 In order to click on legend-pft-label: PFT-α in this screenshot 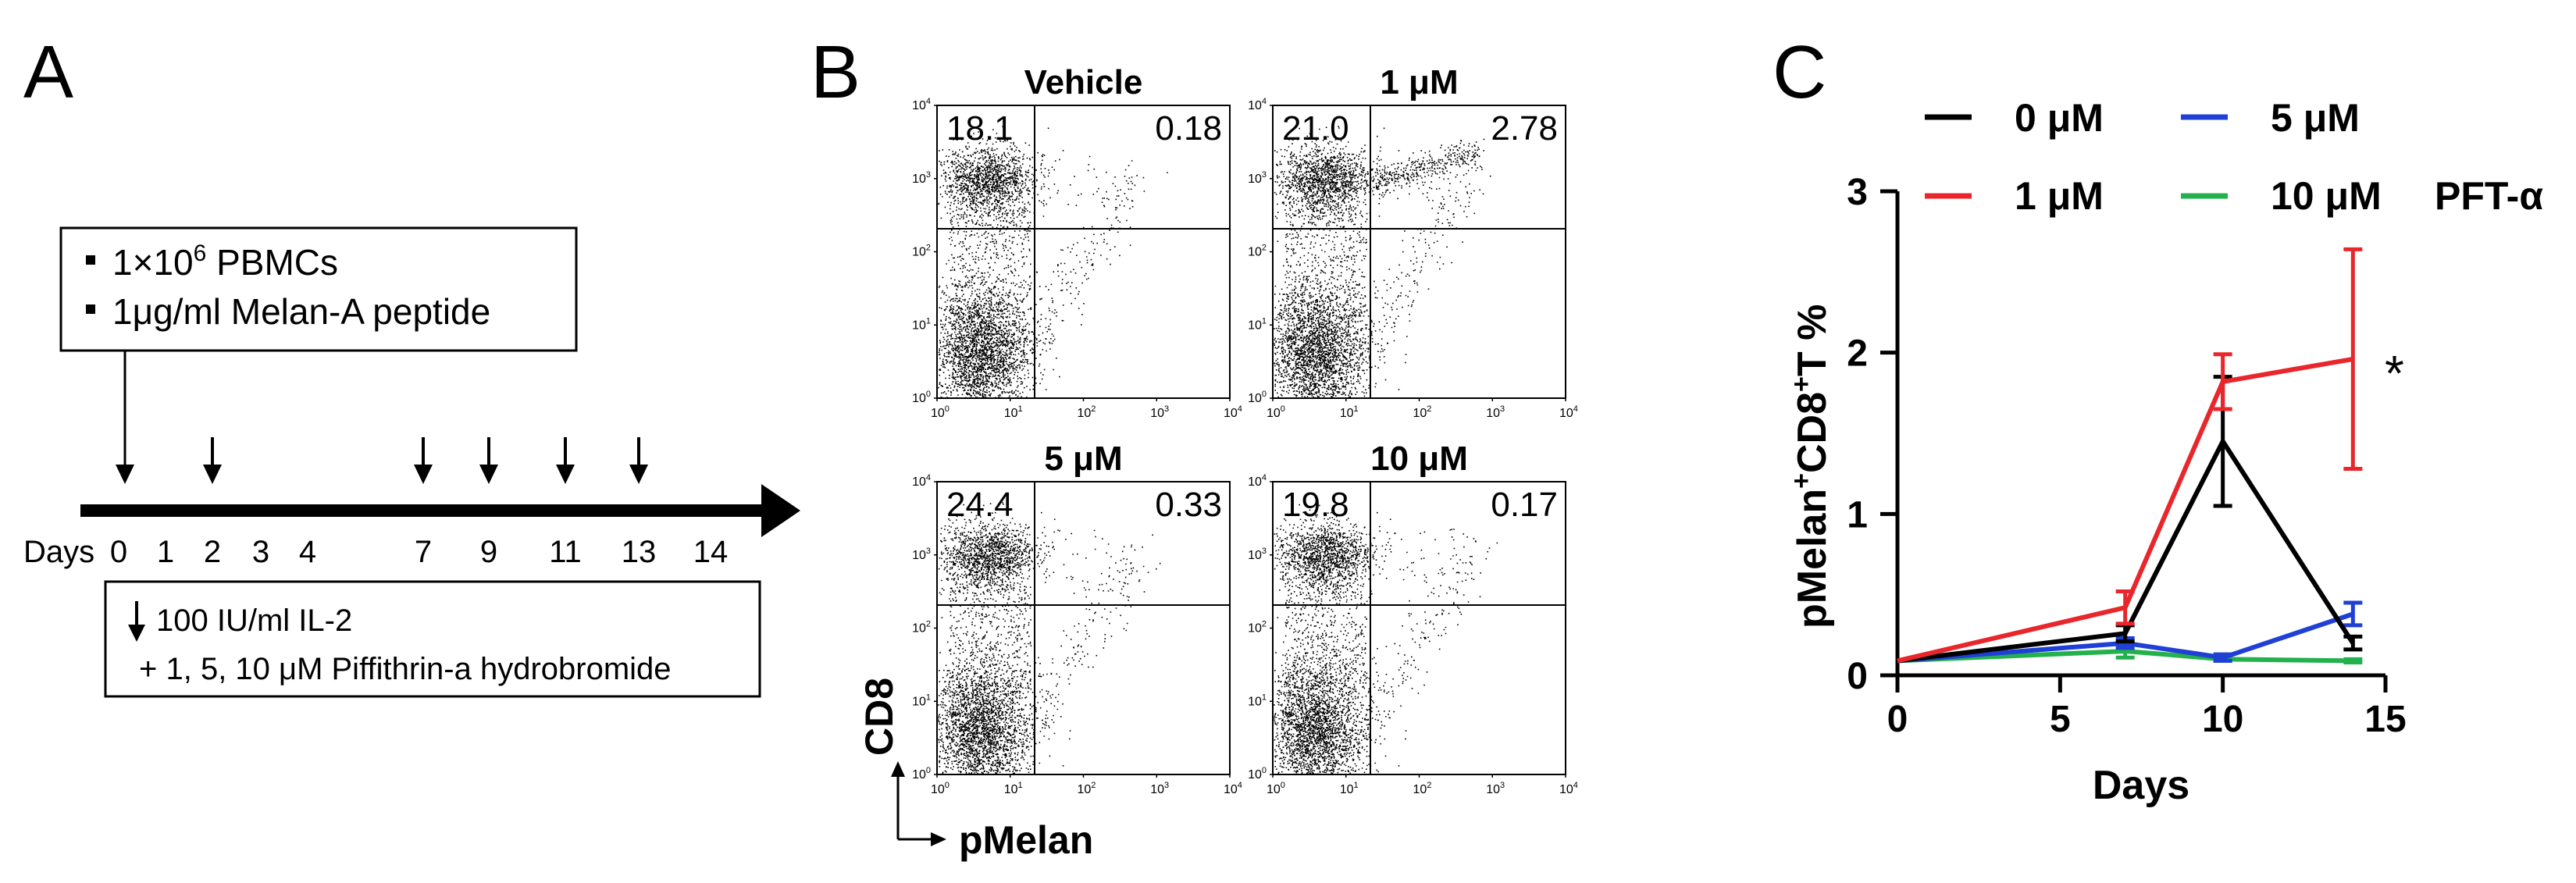, I will do `click(2489, 196)`.